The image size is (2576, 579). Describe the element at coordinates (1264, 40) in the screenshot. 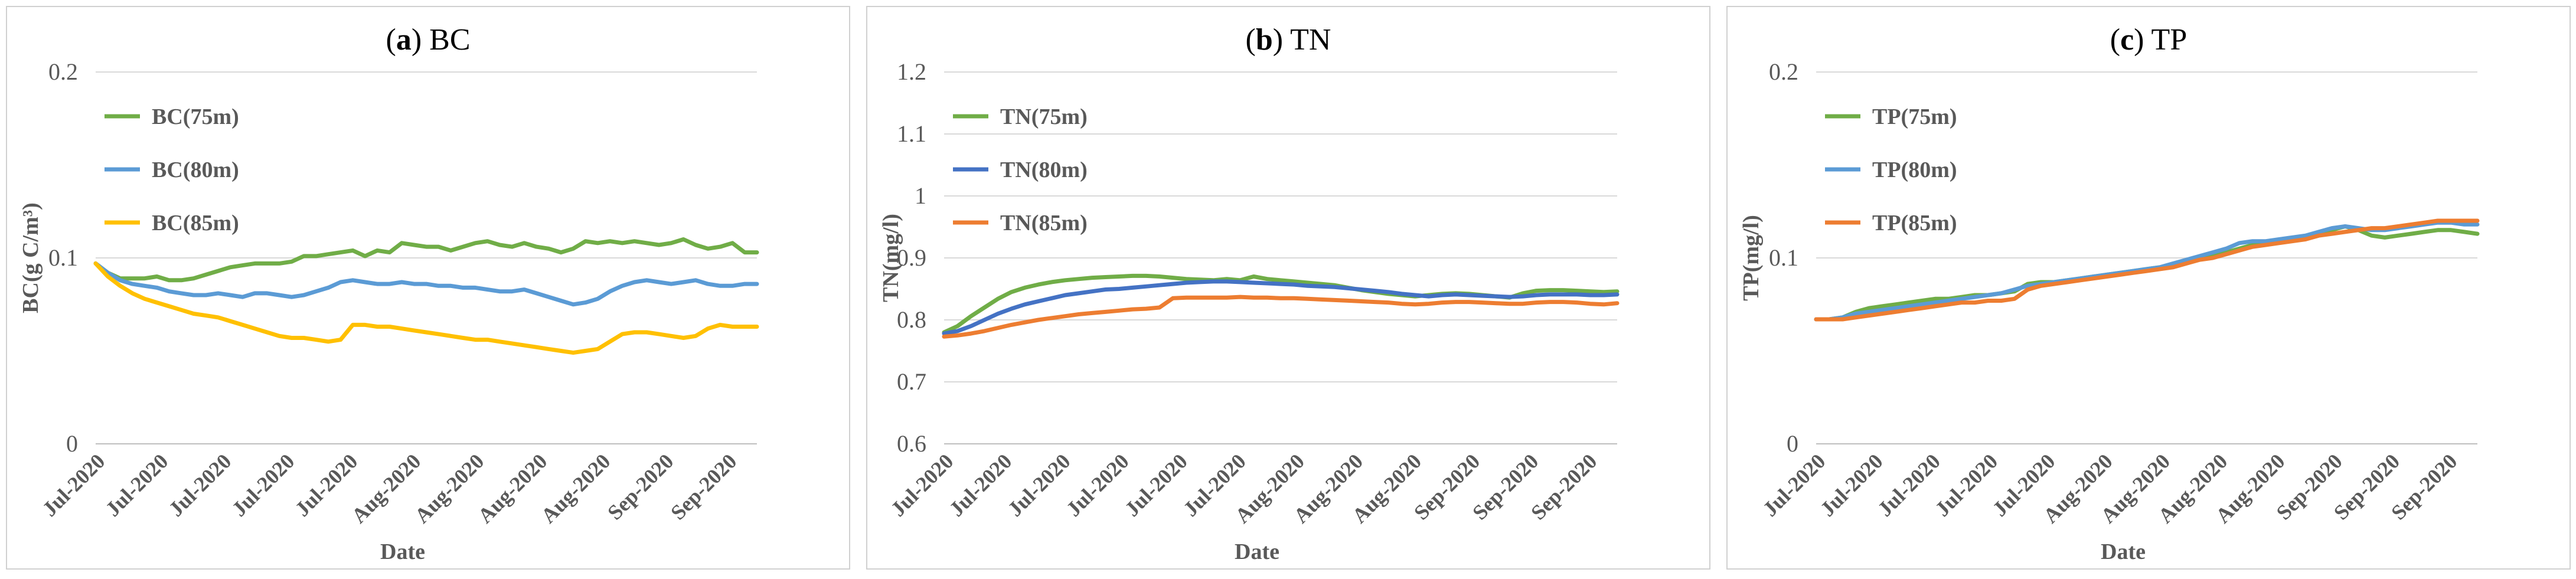

I see `chart-title-letter: b` at that location.